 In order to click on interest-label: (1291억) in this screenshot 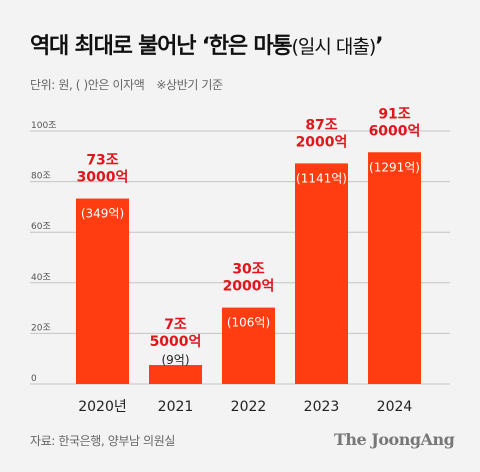, I will do `click(394, 167)`.